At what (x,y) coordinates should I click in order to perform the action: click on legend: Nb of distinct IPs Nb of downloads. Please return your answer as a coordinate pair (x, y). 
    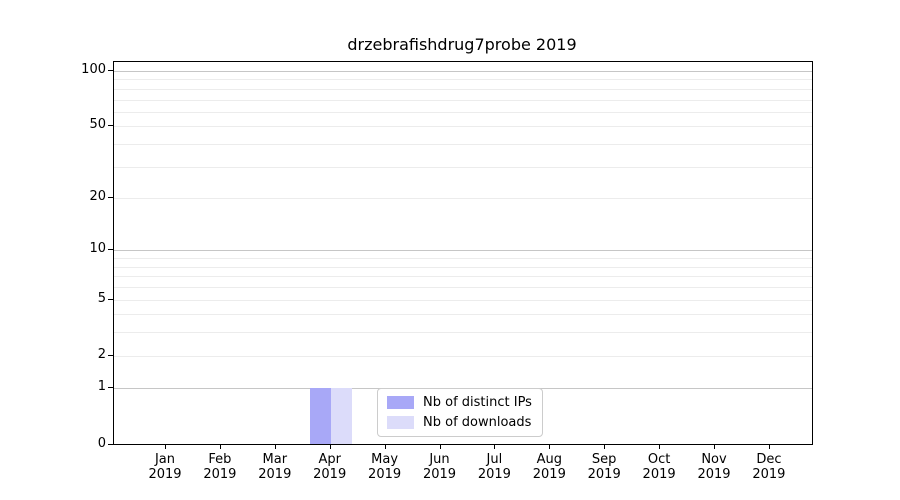
    Looking at the image, I should click on (460, 412).